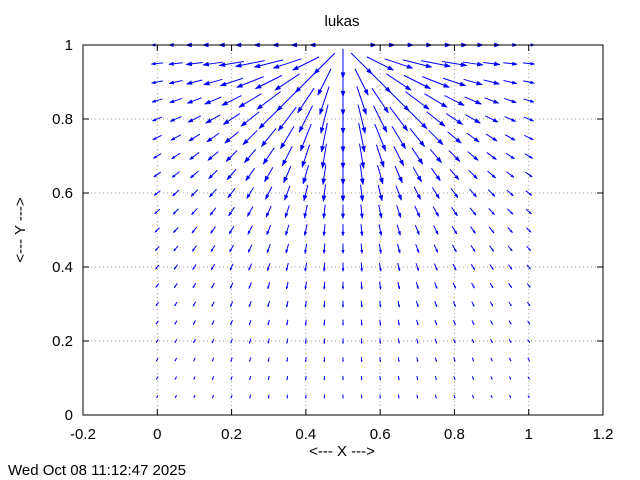 Image resolution: width=640 pixels, height=480 pixels. Describe the element at coordinates (157, 434) in the screenshot. I see `x-tick-label: 0` at that location.